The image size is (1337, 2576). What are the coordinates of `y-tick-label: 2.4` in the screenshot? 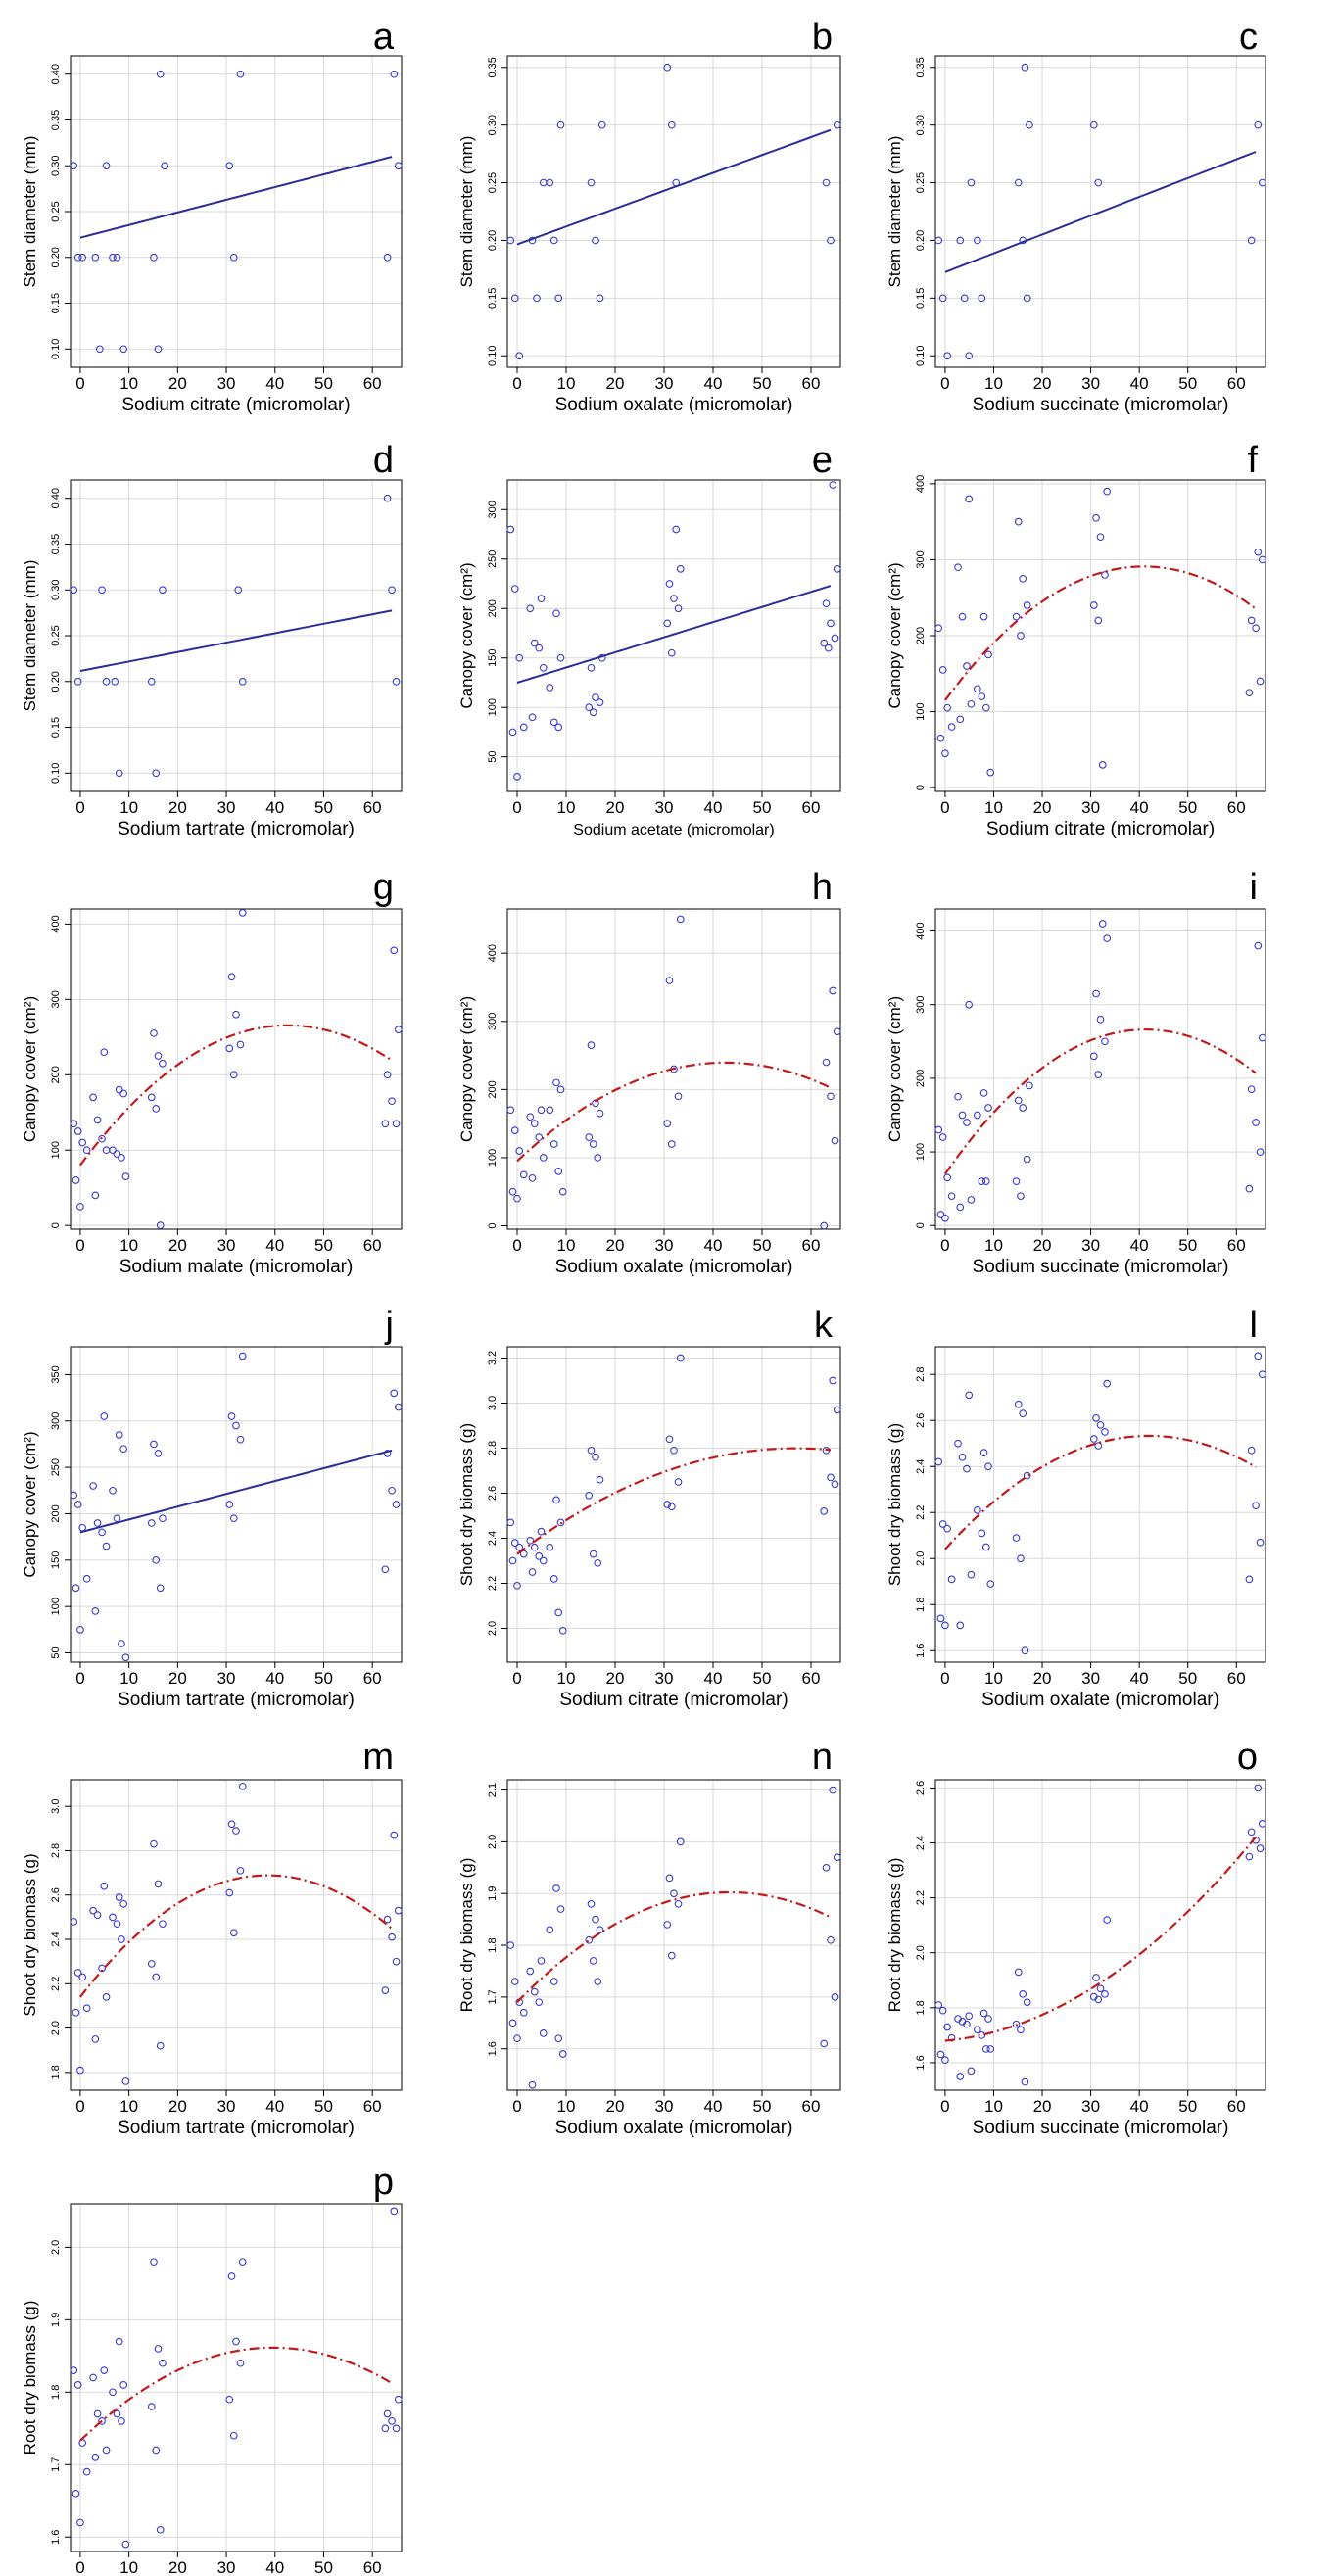 It's located at (56, 1939).